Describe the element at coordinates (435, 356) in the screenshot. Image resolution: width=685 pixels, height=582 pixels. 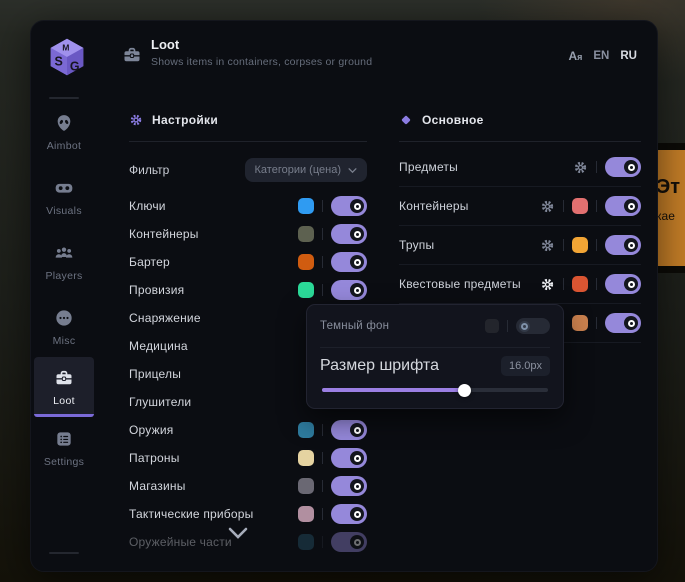
I see `item-settings-popup: Темный фон Размер шрифта 16.0px` at that location.